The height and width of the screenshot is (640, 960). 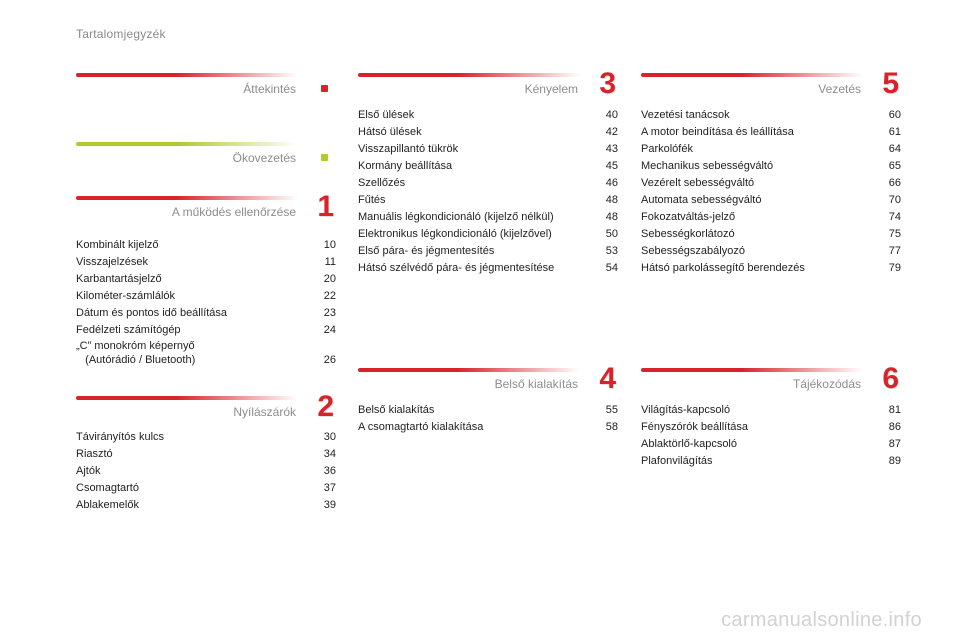 What do you see at coordinates (206, 279) in the screenshot?
I see `toc-entry: Karbantartásjelző 20` at bounding box center [206, 279].